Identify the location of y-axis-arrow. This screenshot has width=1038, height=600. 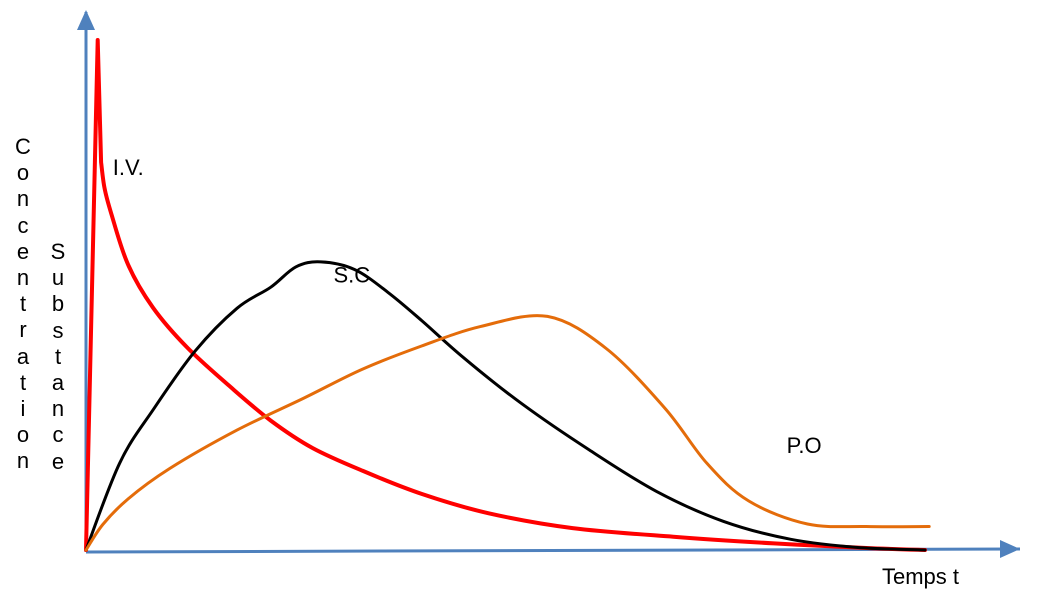
(86, 20).